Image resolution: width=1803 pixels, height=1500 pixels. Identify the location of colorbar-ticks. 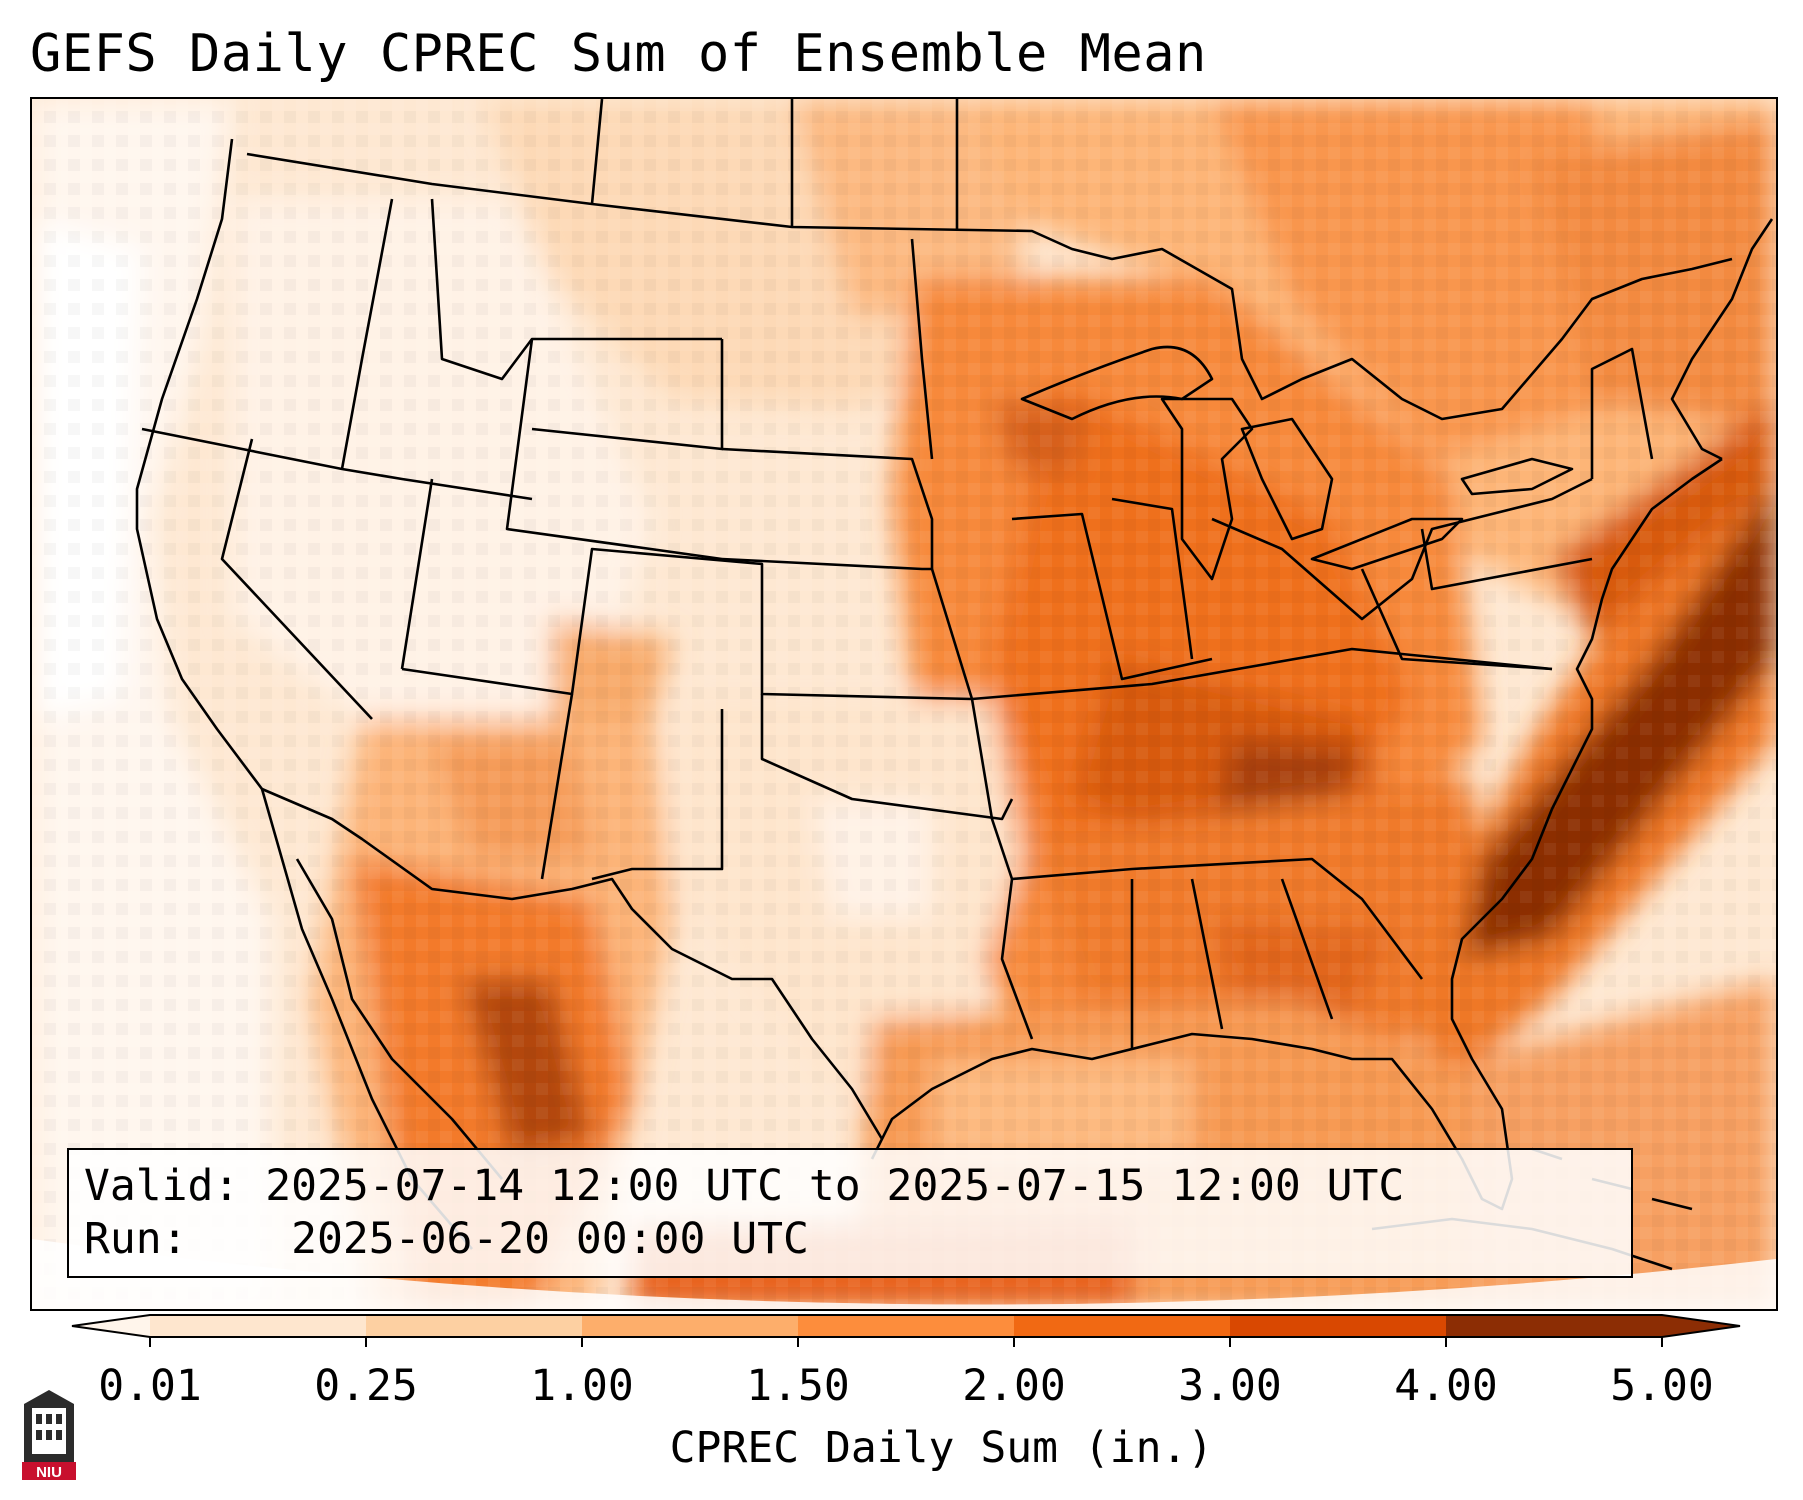
(906, 1342).